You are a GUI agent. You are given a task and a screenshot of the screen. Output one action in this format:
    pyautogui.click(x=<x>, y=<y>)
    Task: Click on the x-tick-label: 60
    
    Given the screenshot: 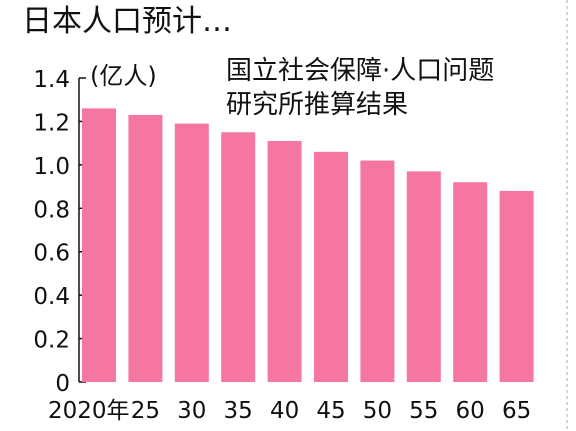 What is the action you would take?
    pyautogui.click(x=470, y=411)
    